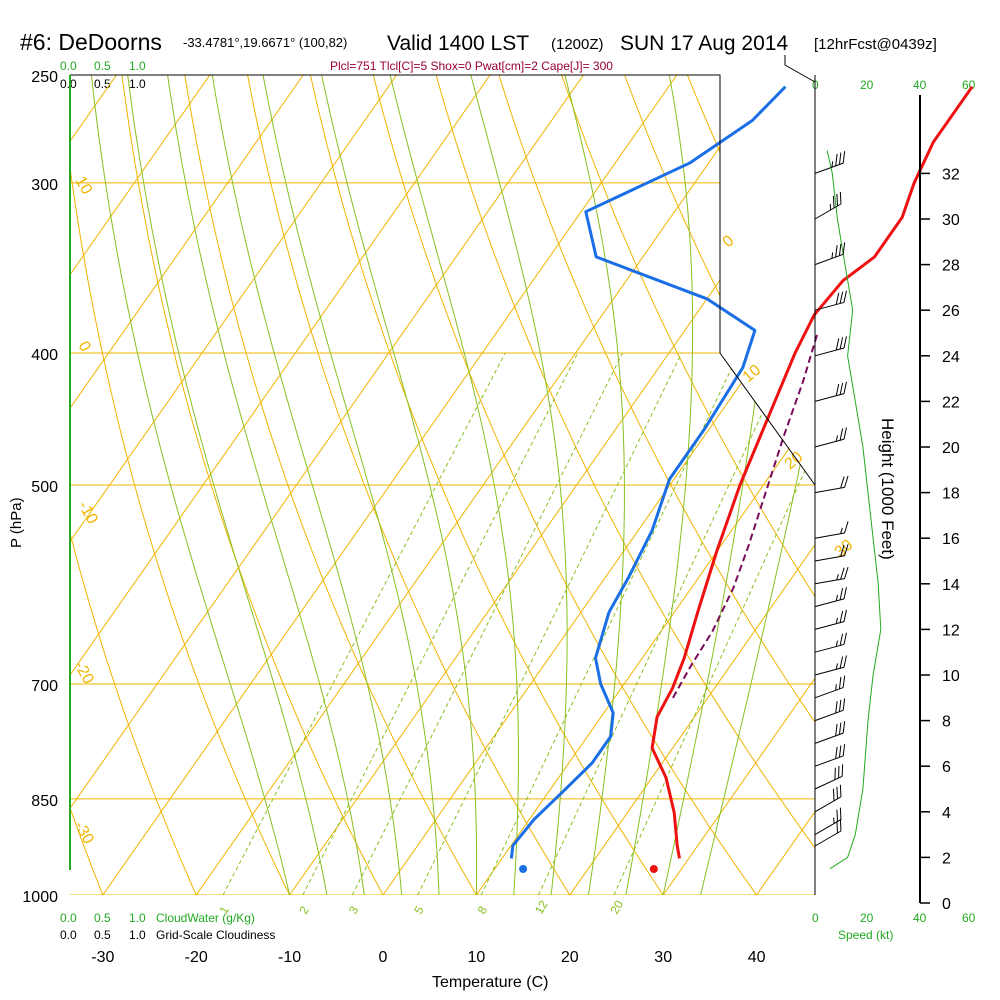  I want to click on speed-scale-bottom: 0 20 40 60, so click(894, 918).